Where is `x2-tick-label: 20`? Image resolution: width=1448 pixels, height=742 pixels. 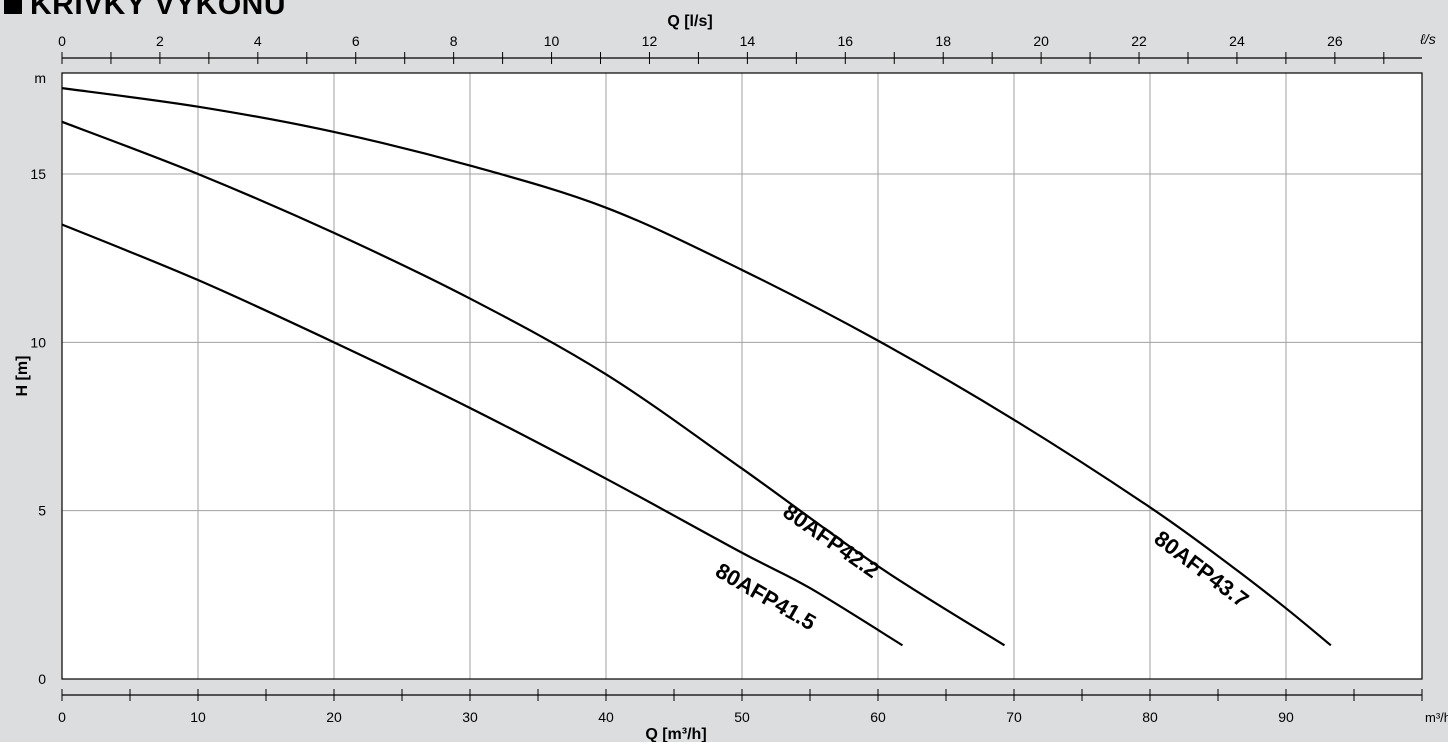
x2-tick-label: 20 is located at coordinates (1041, 41).